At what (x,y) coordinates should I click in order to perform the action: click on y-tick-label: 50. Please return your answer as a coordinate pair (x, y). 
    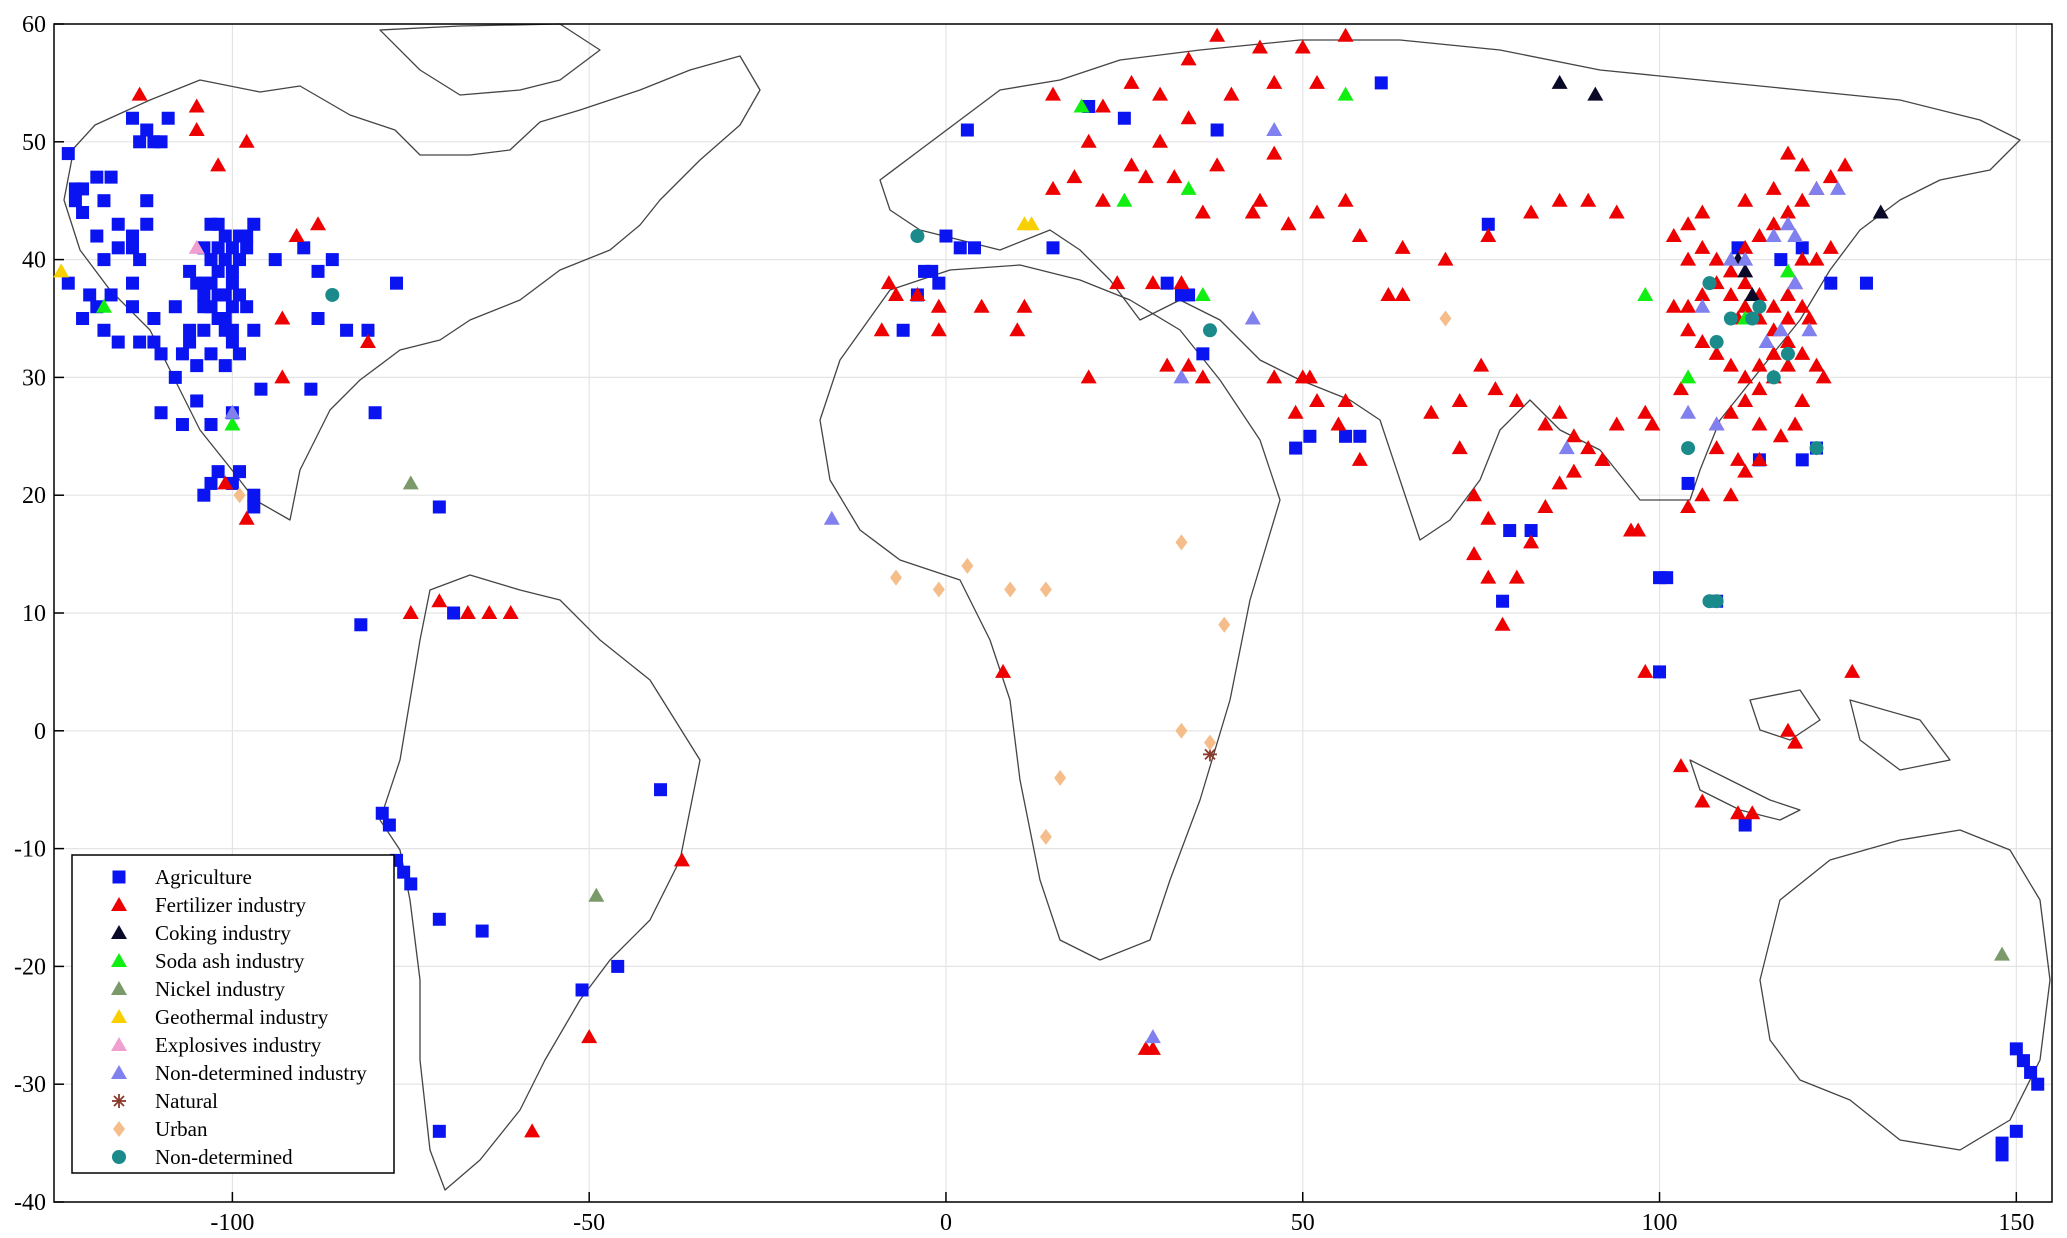
    Looking at the image, I should click on (34, 143).